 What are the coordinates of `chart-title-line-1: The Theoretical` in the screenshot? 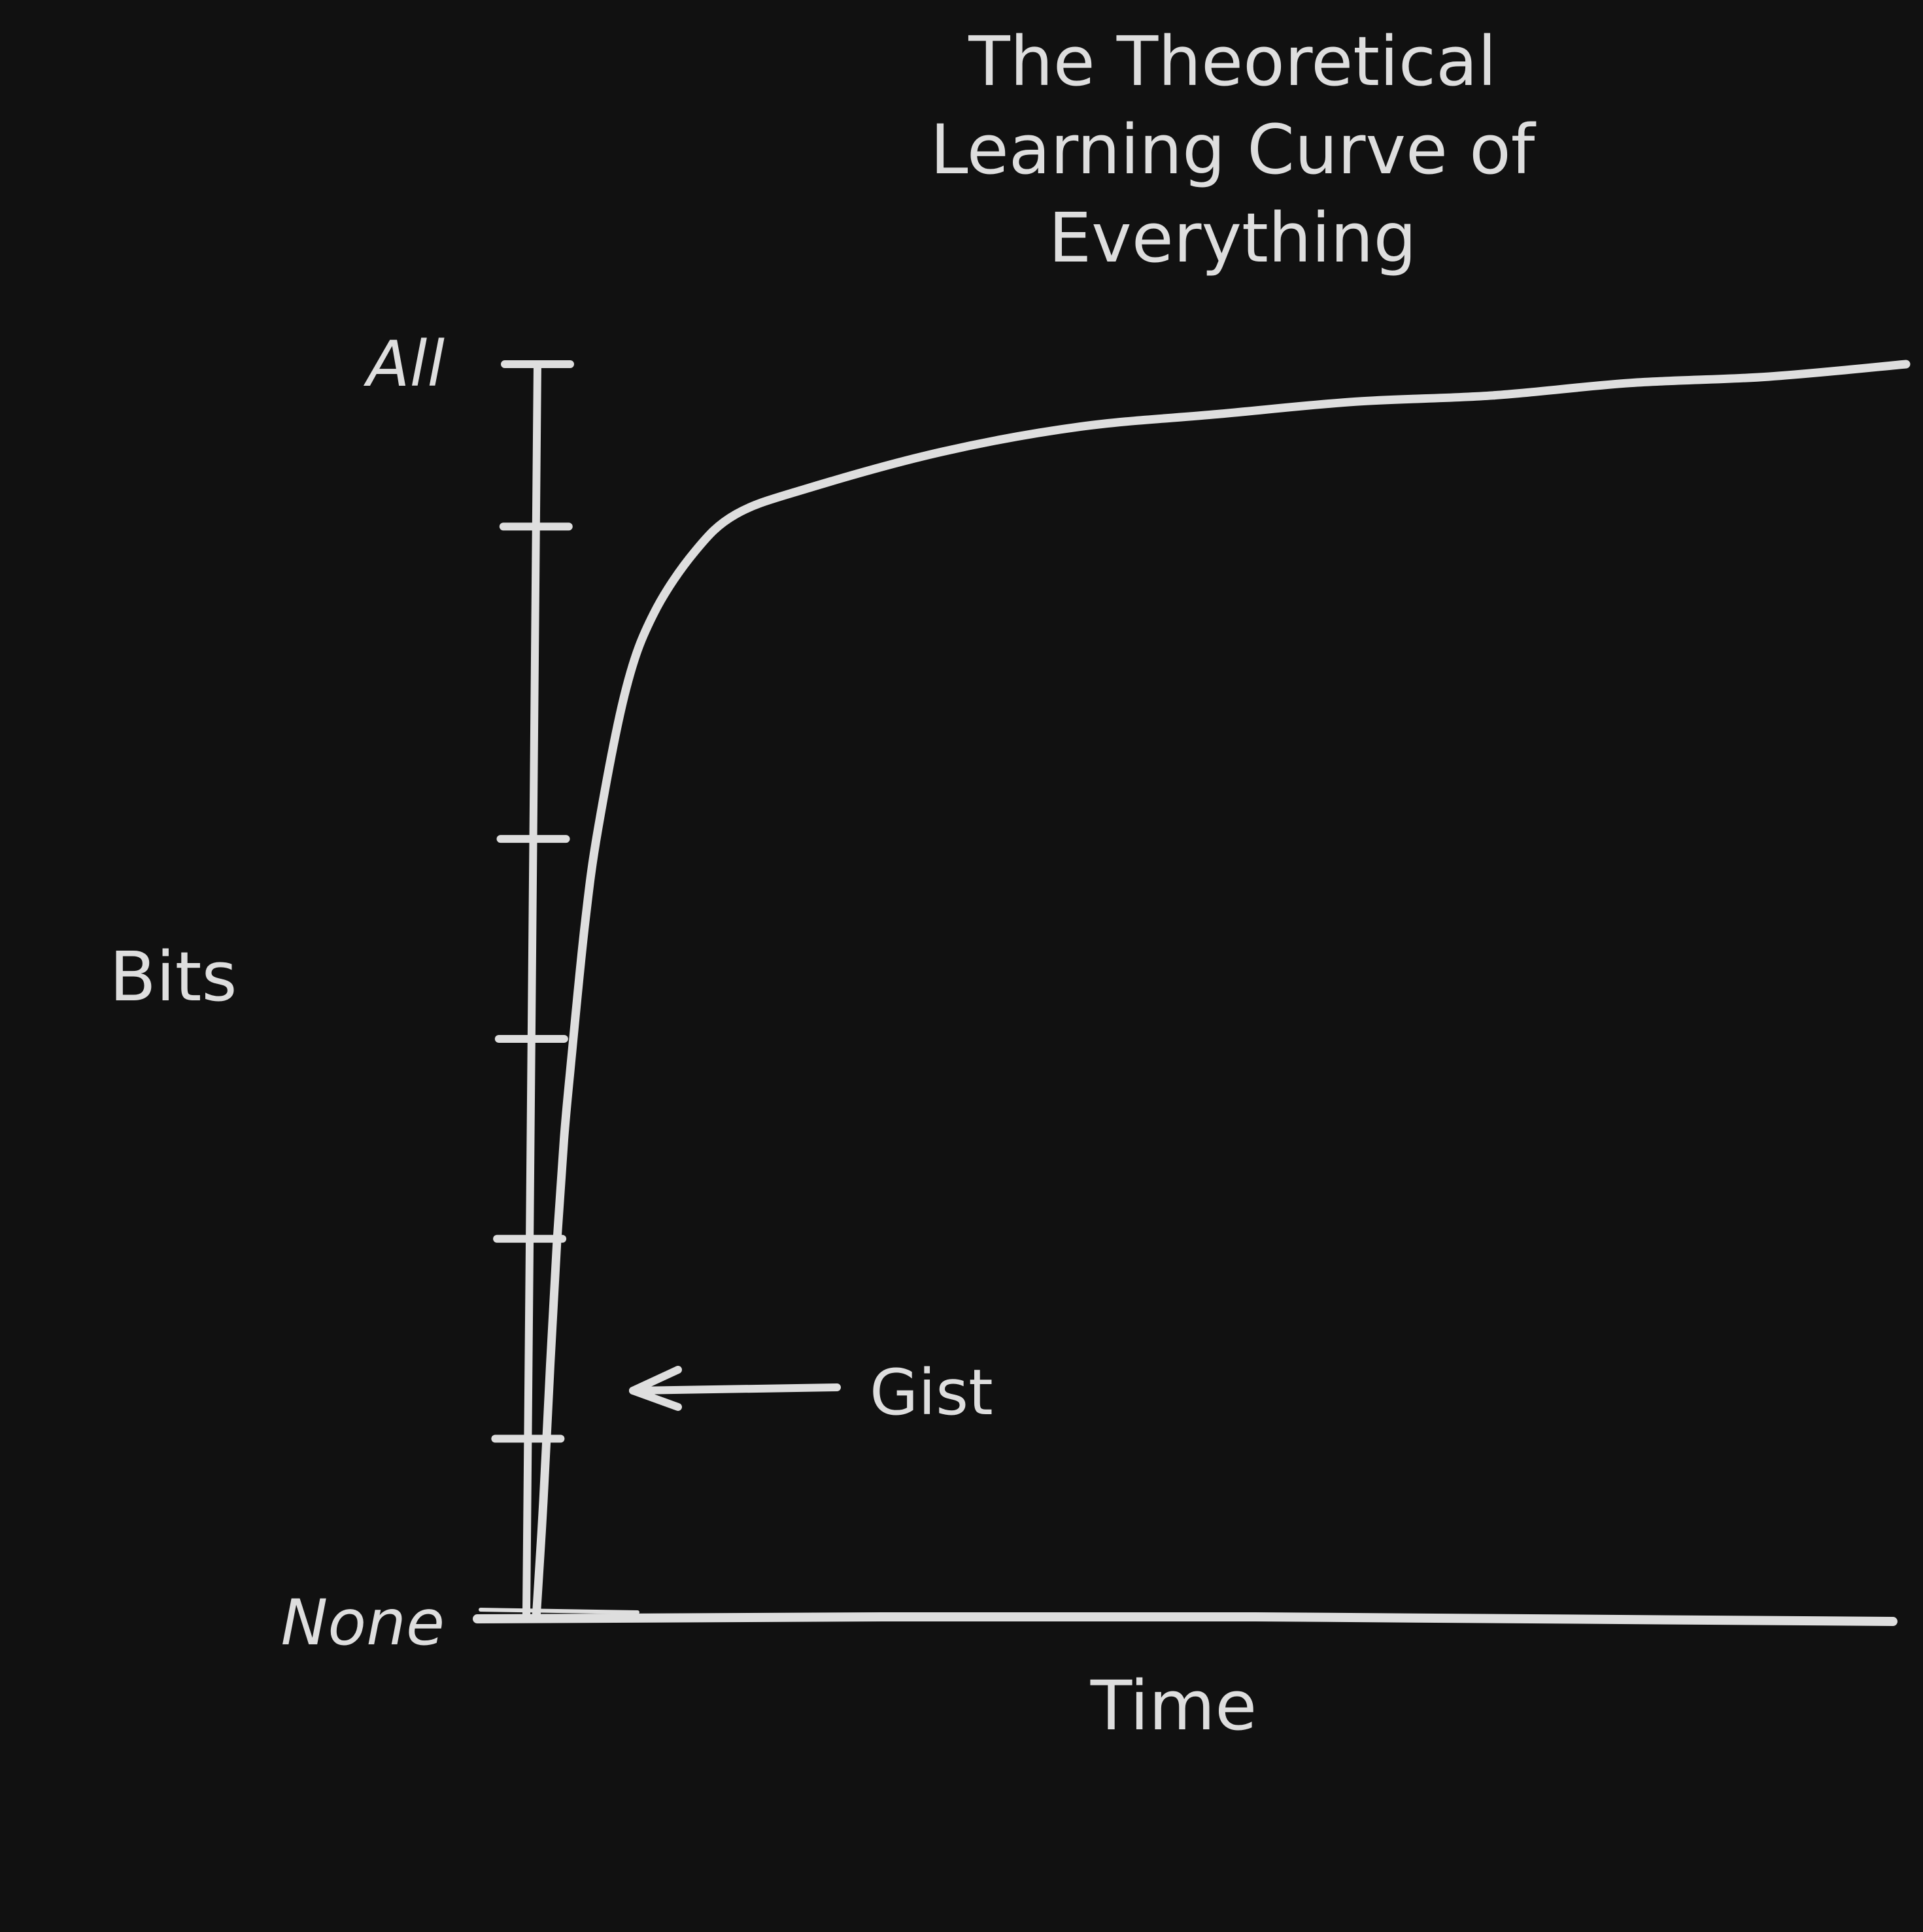 It's located at (1232, 61).